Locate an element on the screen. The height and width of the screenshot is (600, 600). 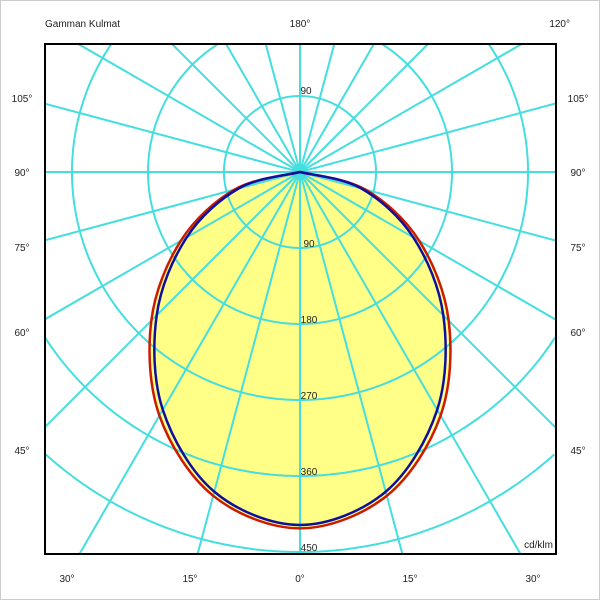
angle-label-bottom: 0° is located at coordinates (300, 579).